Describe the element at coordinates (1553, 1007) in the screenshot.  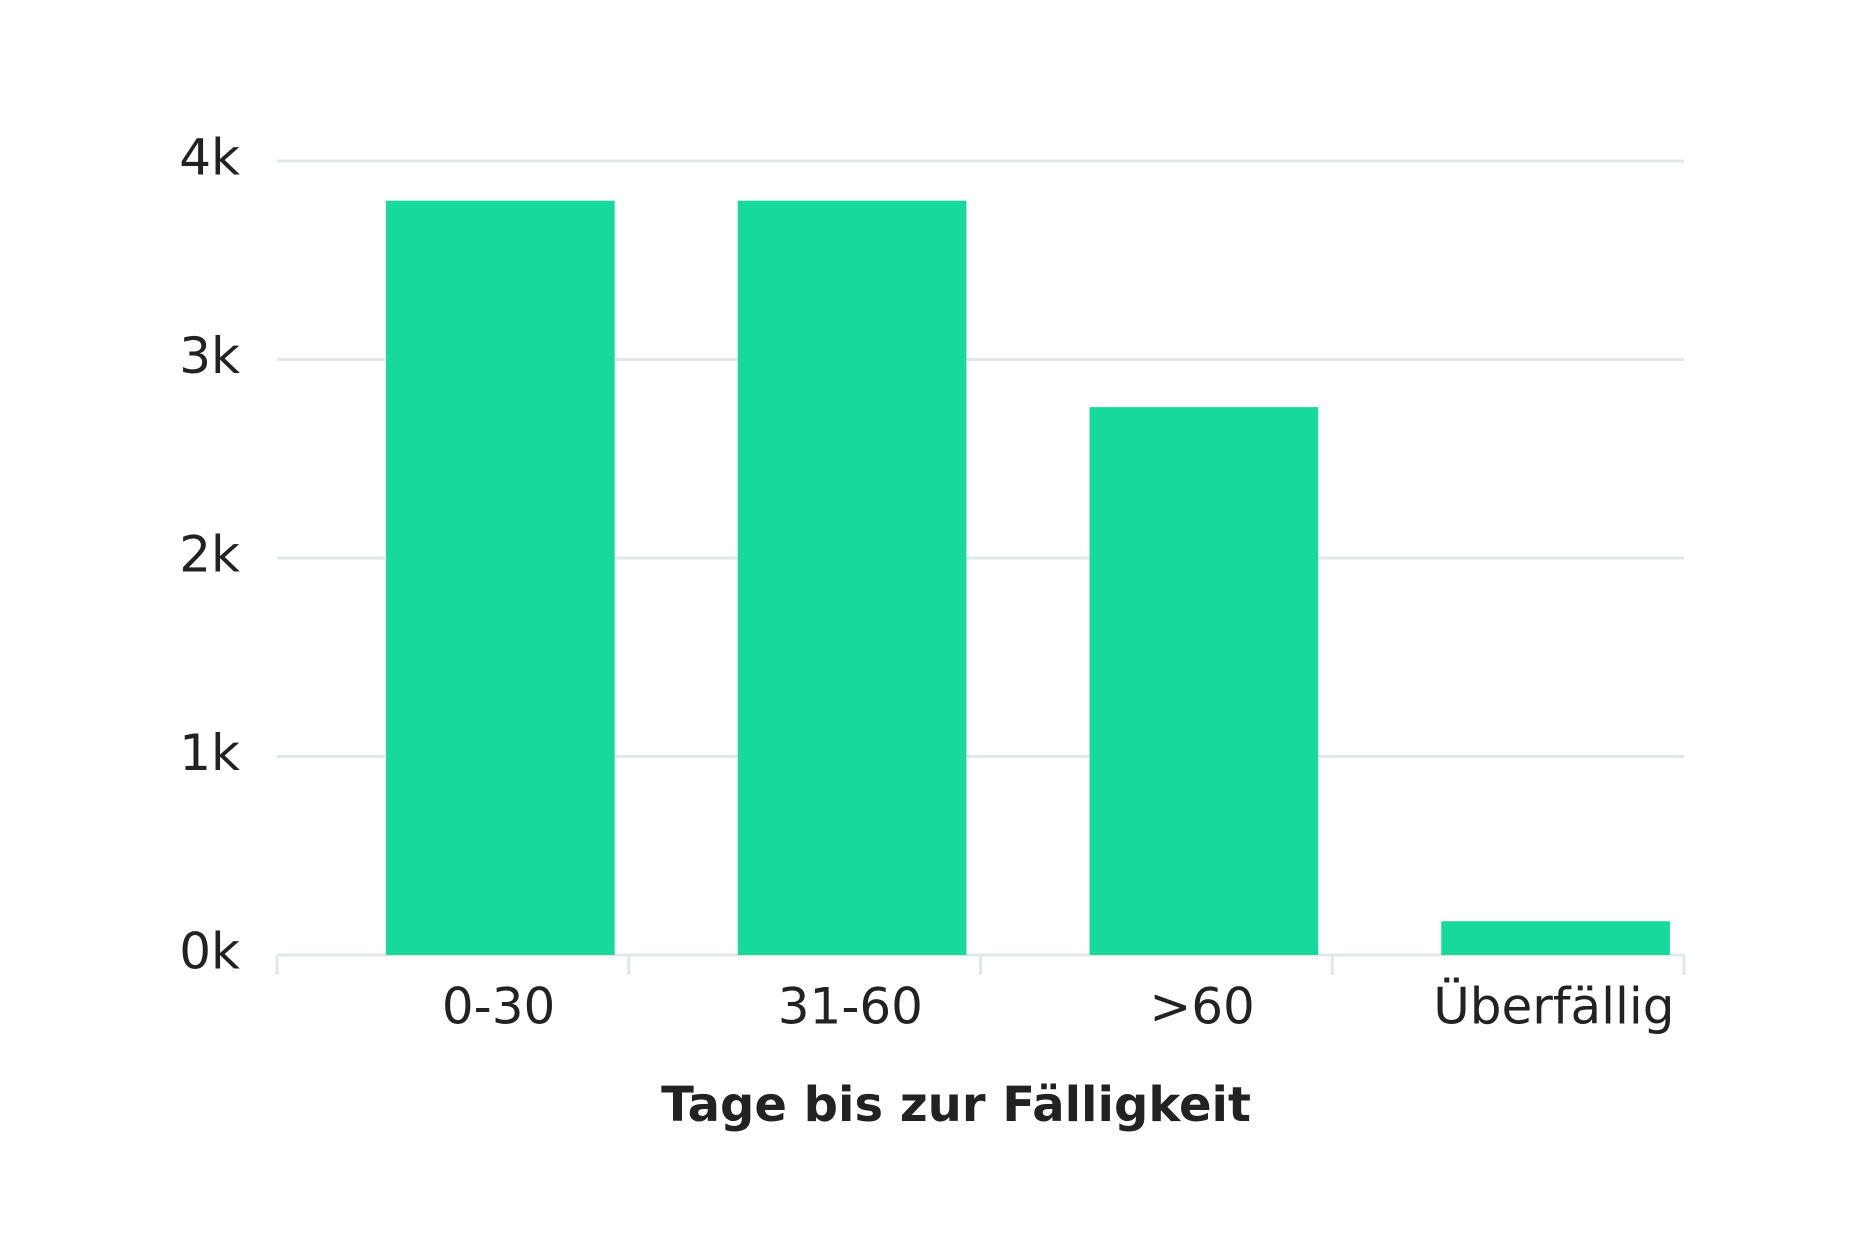
I see `x-tick-label: Überfällig` at that location.